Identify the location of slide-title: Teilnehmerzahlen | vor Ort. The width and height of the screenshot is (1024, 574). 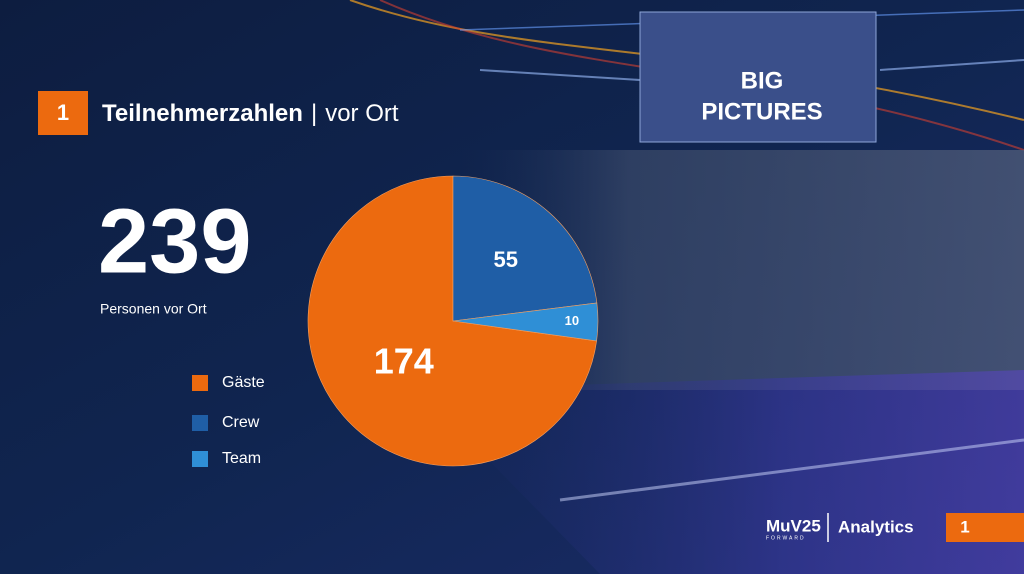
(250, 113).